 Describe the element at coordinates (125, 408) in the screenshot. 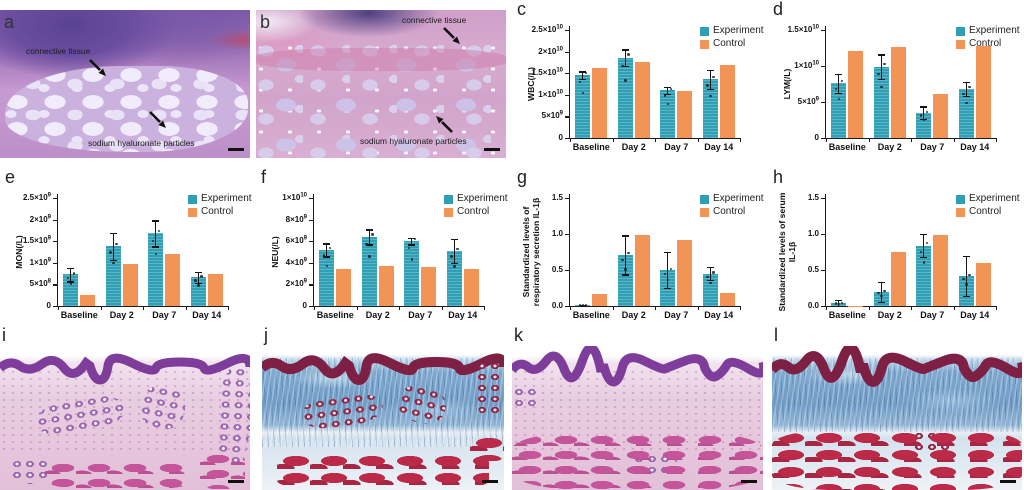

I see `panel-i-histology: i` at that location.